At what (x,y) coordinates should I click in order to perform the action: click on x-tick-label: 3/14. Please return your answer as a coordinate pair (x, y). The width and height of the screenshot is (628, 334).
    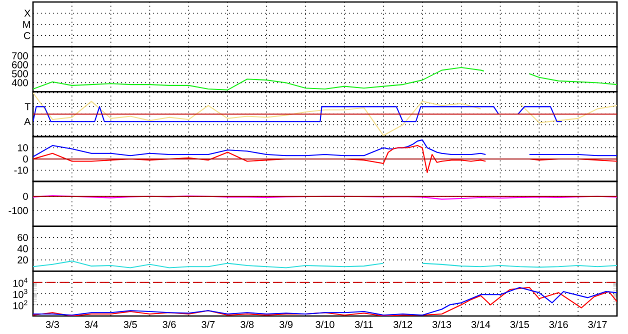
    Looking at the image, I should click on (480, 324).